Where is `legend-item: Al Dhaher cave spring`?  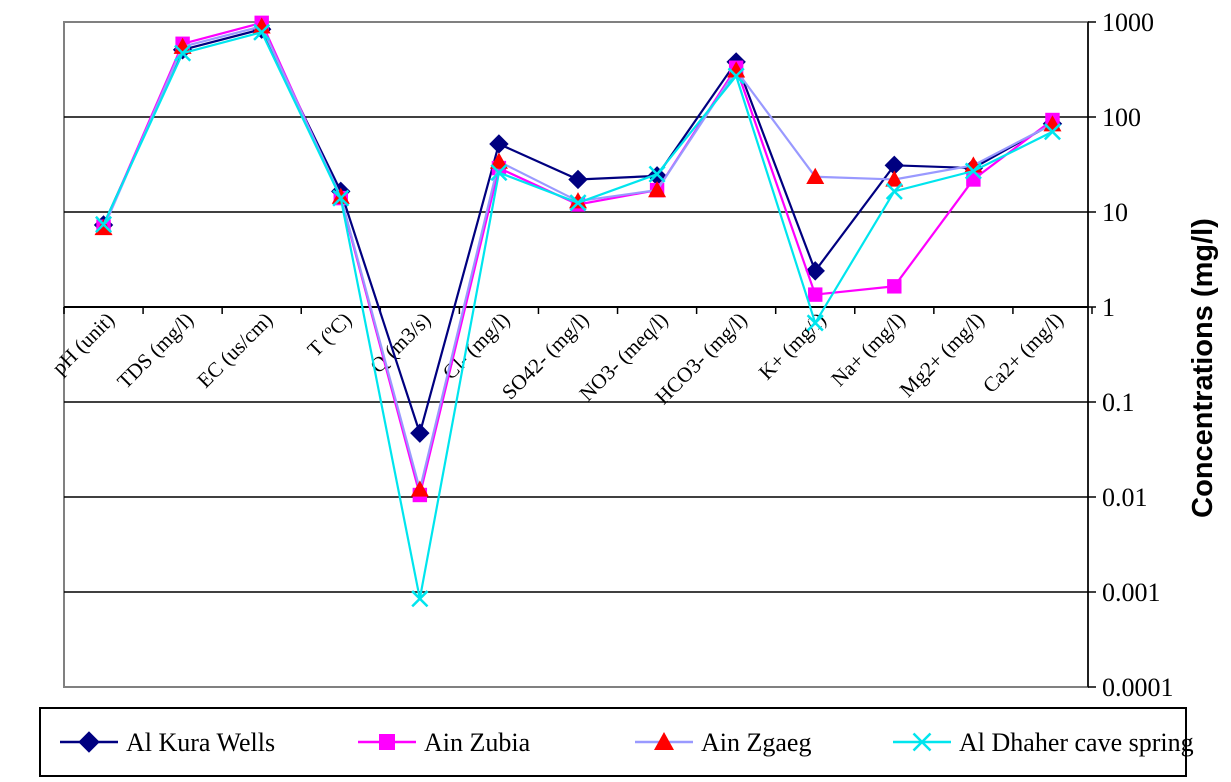
legend-item: Al Dhaher cave spring is located at coordinates (1043, 742).